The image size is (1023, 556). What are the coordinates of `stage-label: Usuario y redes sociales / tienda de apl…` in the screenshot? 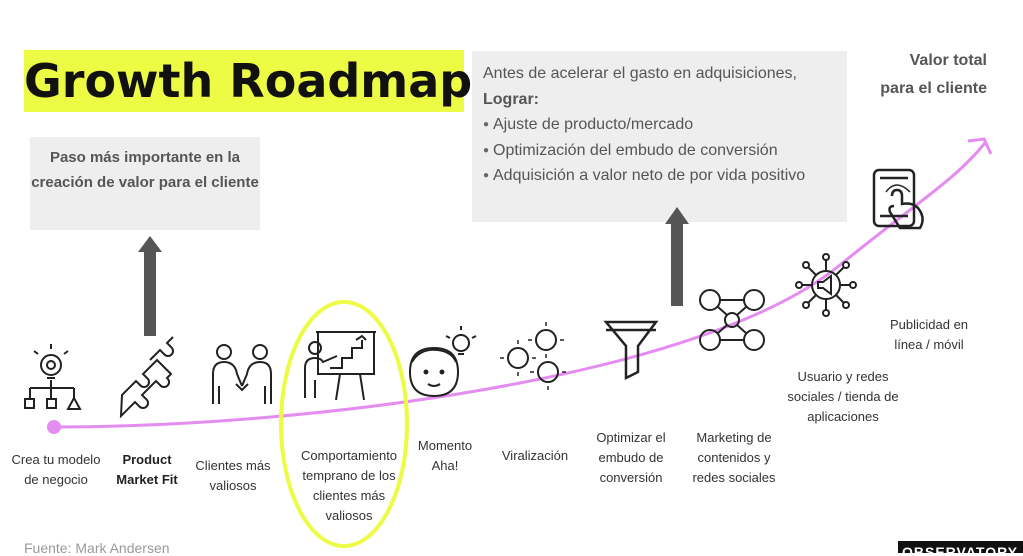 It's located at (843, 396).